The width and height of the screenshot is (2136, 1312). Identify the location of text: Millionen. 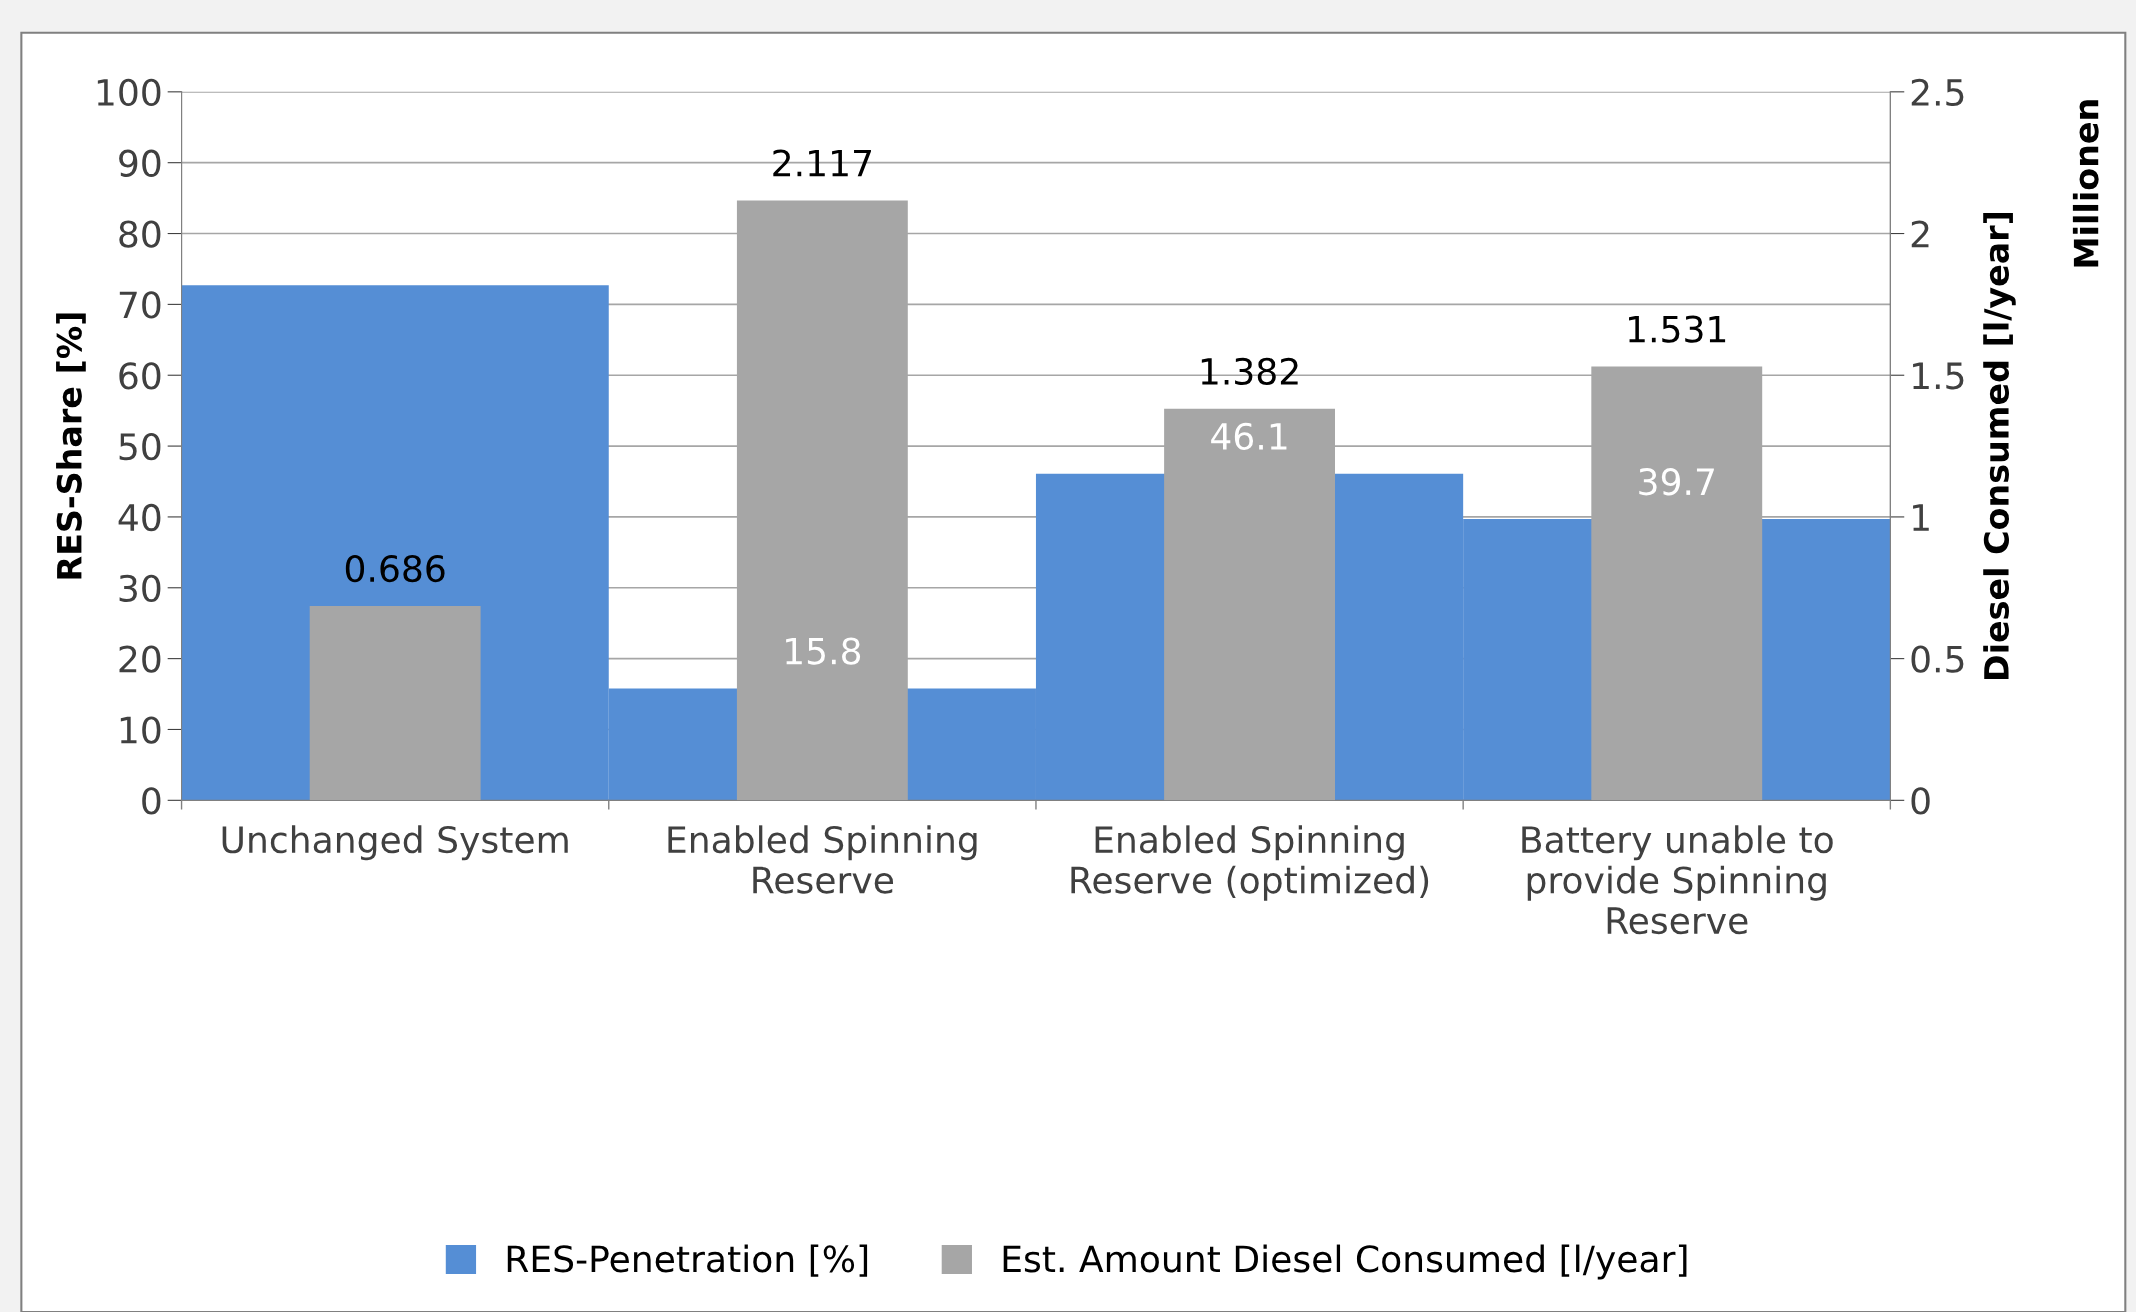
(2085, 183).